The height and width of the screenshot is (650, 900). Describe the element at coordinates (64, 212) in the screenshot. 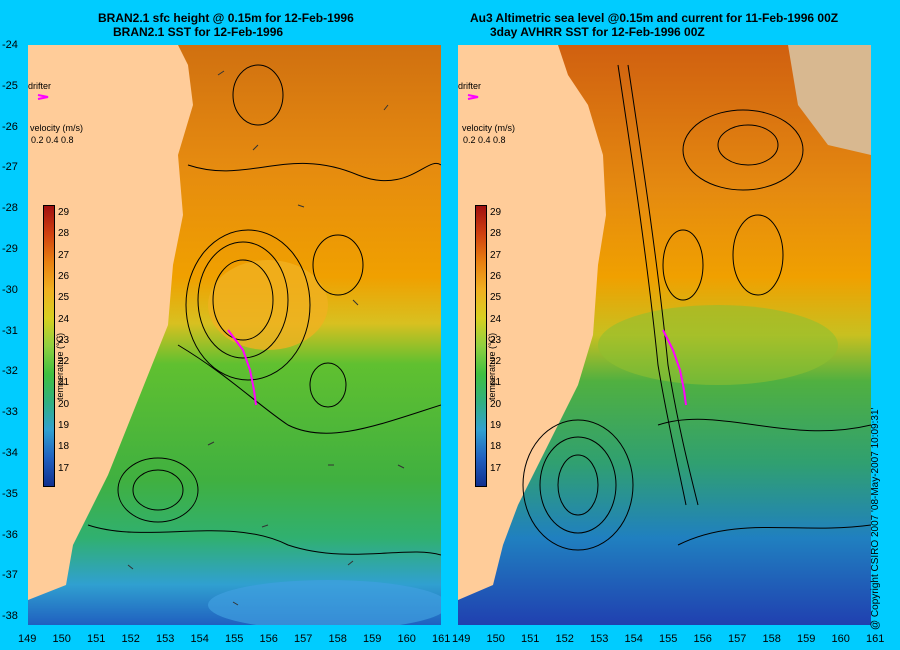

I see `left-colorbar-tick: 29` at that location.